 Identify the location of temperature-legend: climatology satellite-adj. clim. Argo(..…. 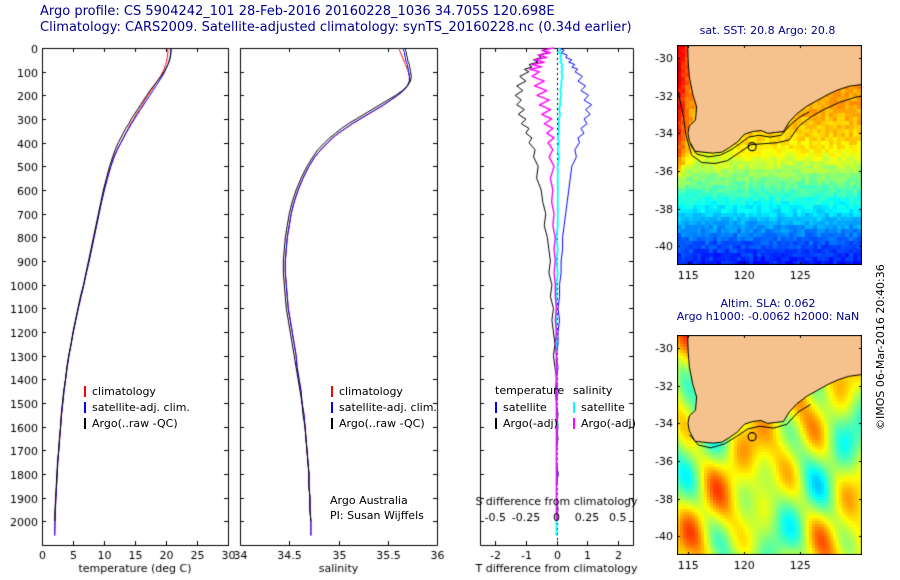
(137, 407).